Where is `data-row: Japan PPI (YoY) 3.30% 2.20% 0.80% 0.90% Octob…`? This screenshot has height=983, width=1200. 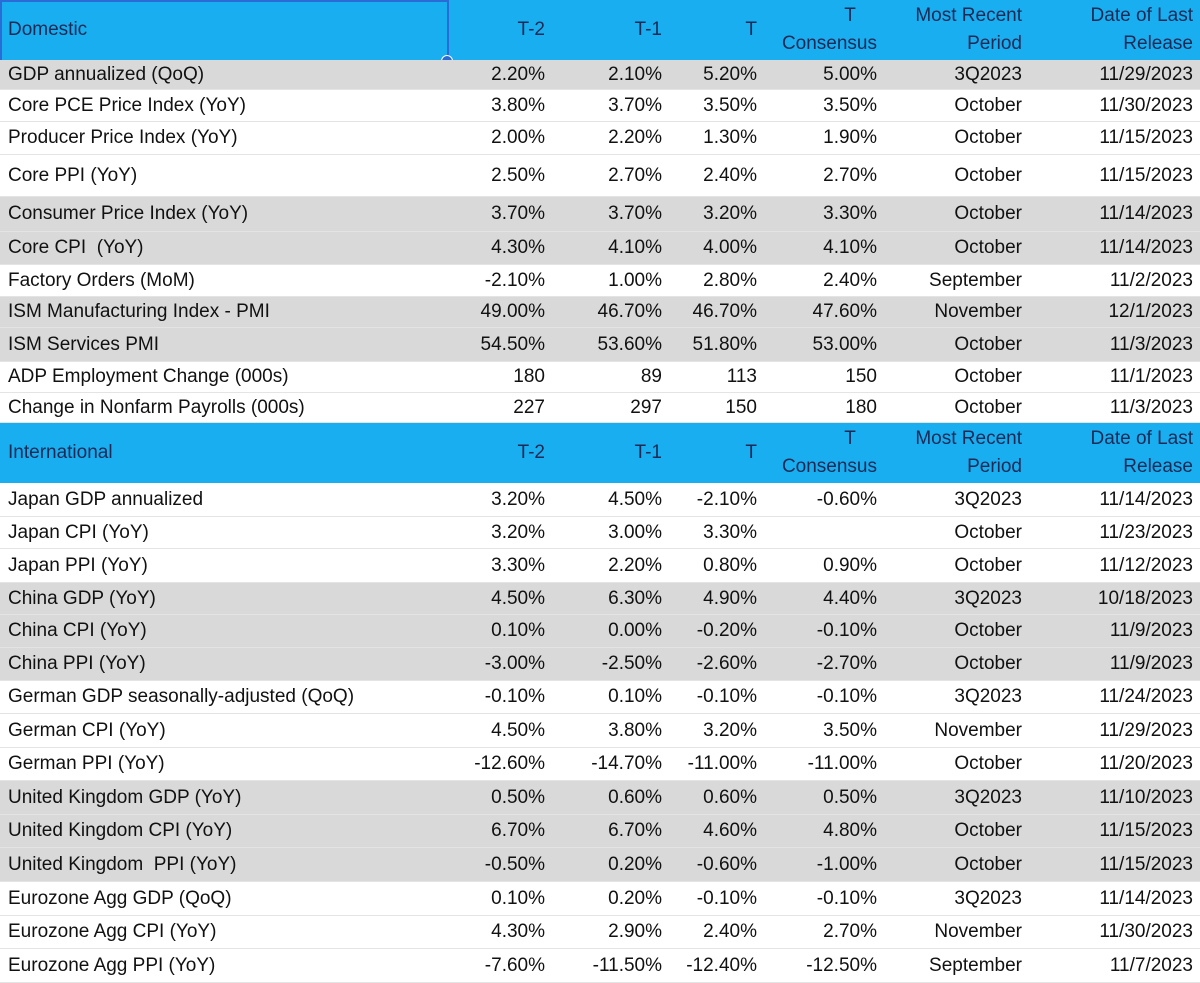 data-row: Japan PPI (YoY) 3.30% 2.20% 0.80% 0.90% Octob… is located at coordinates (600, 566).